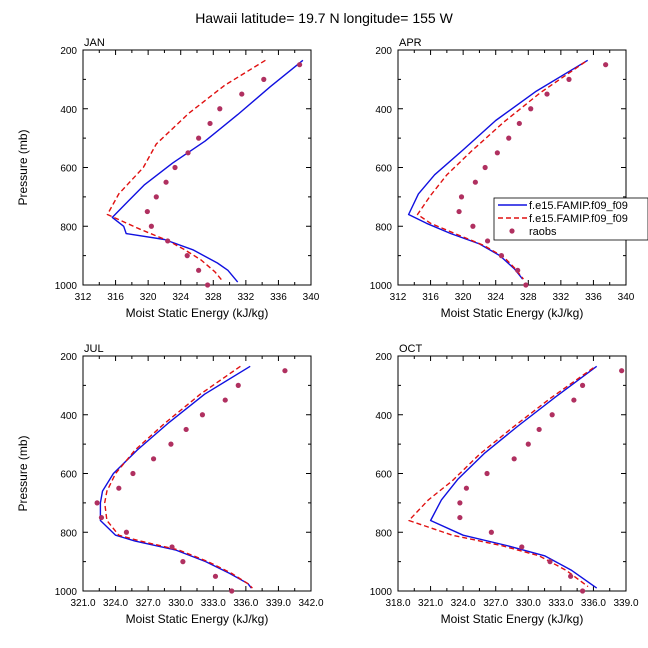 Image resolution: width=648 pixels, height=648 pixels. Describe the element at coordinates (246, 297) in the screenshot. I see `x-tick-label: 332` at that location.